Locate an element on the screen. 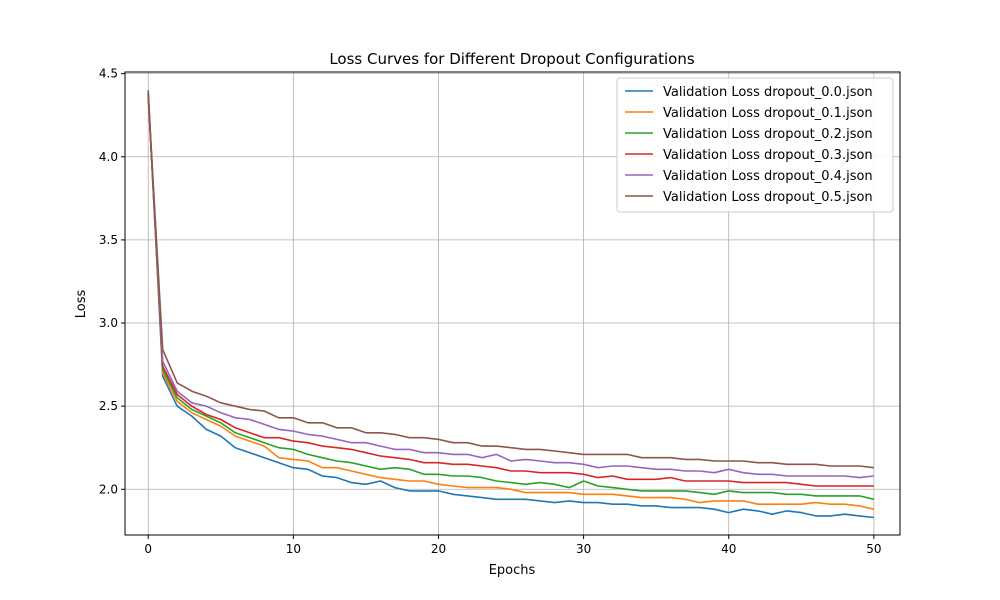  legend-label-4: Validation Loss dropout_0.4.json is located at coordinates (768, 176).